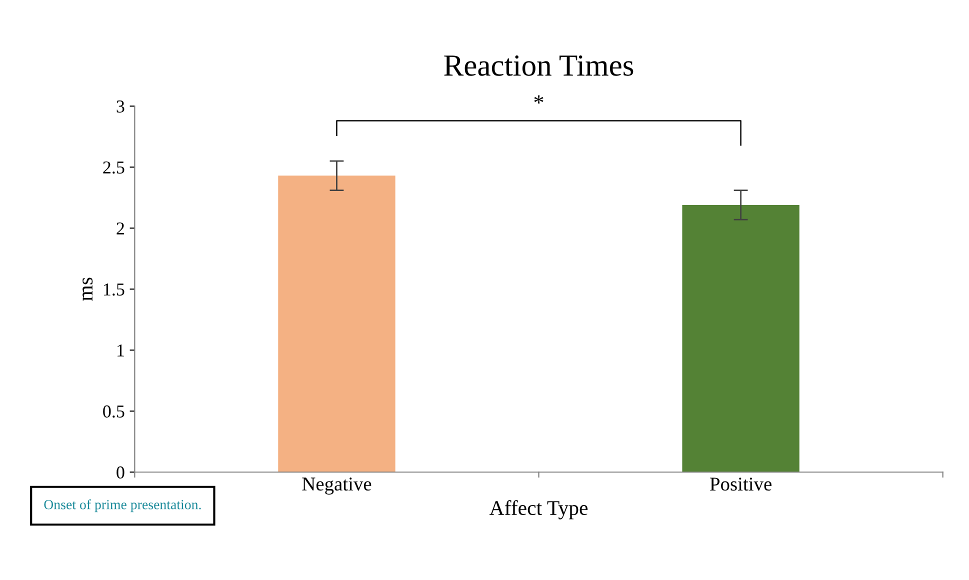 The image size is (969, 580). I want to click on chart-title: Reaction Times, so click(539, 65).